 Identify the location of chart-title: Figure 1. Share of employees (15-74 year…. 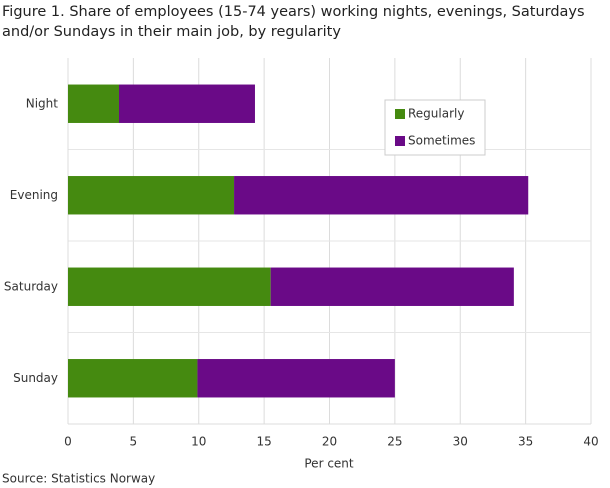
(293, 22).